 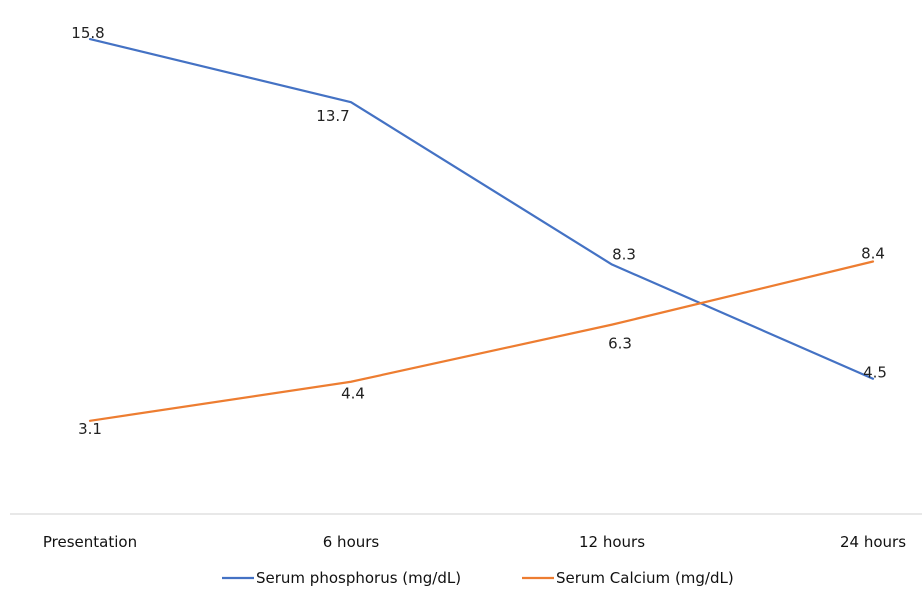 I want to click on data-label: 15.8, so click(x=87, y=33).